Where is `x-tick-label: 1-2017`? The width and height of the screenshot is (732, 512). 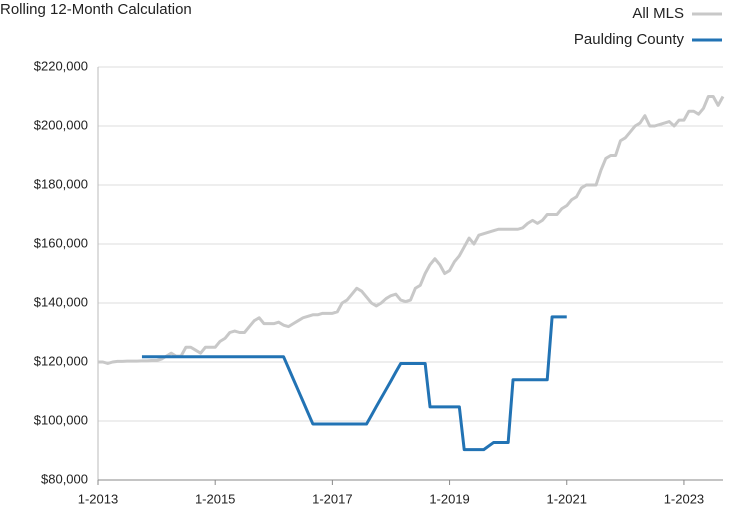 x-tick-label: 1-2017 is located at coordinates (332, 498).